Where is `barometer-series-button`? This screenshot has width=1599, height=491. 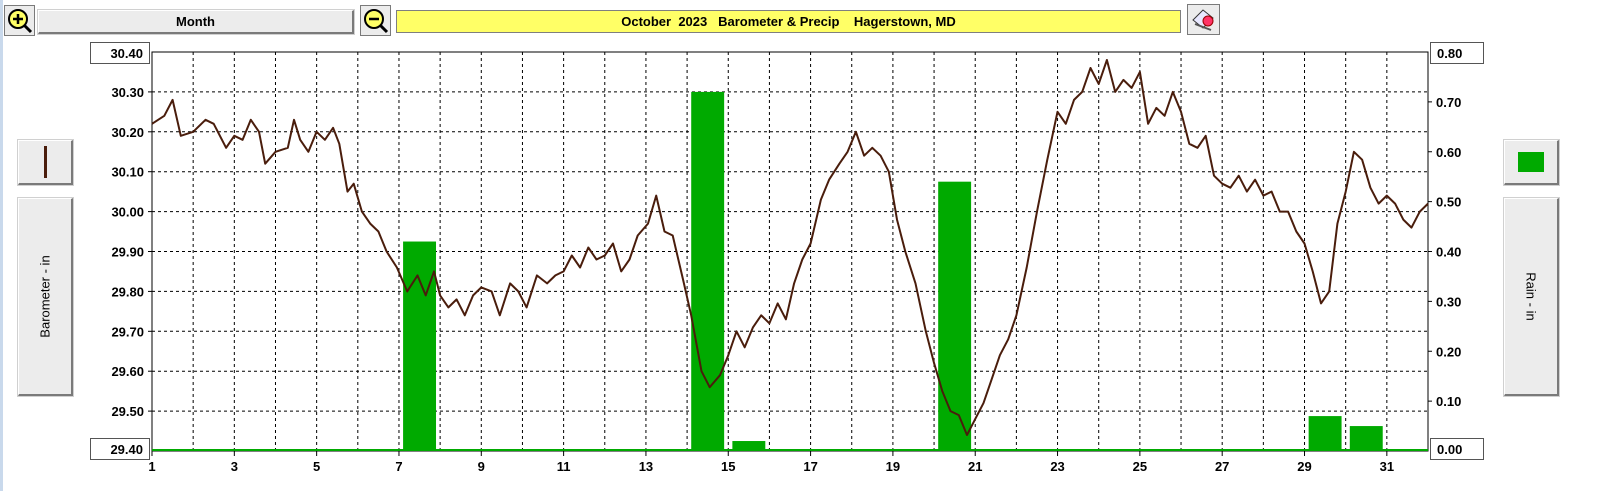
barometer-series-button is located at coordinates (45, 162).